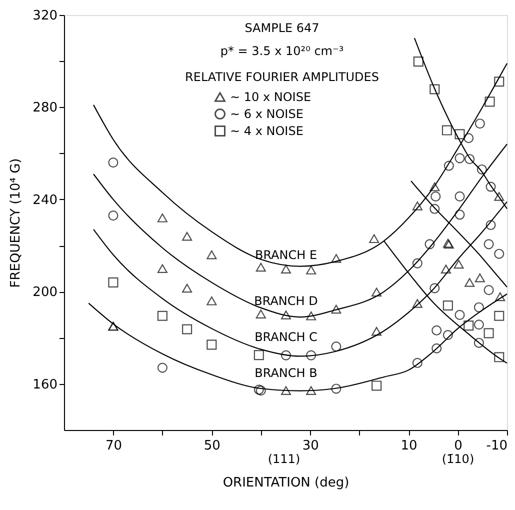 Image resolution: width=515 pixels, height=510 pixels. I want to click on annotation: RELATIVE FOURIER AMPLITUDES, so click(282, 77).